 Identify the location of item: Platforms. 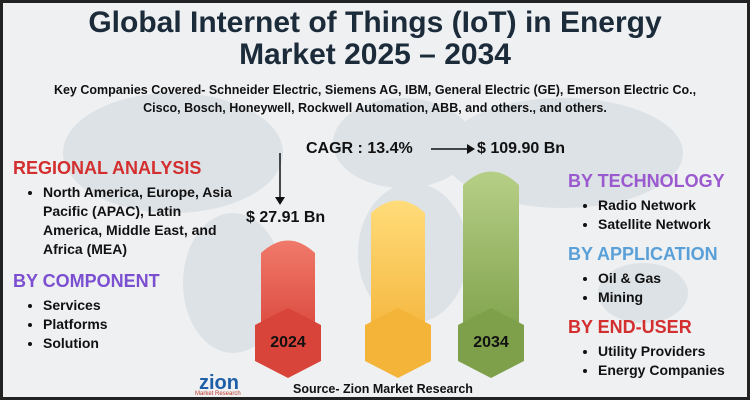
(138, 324).